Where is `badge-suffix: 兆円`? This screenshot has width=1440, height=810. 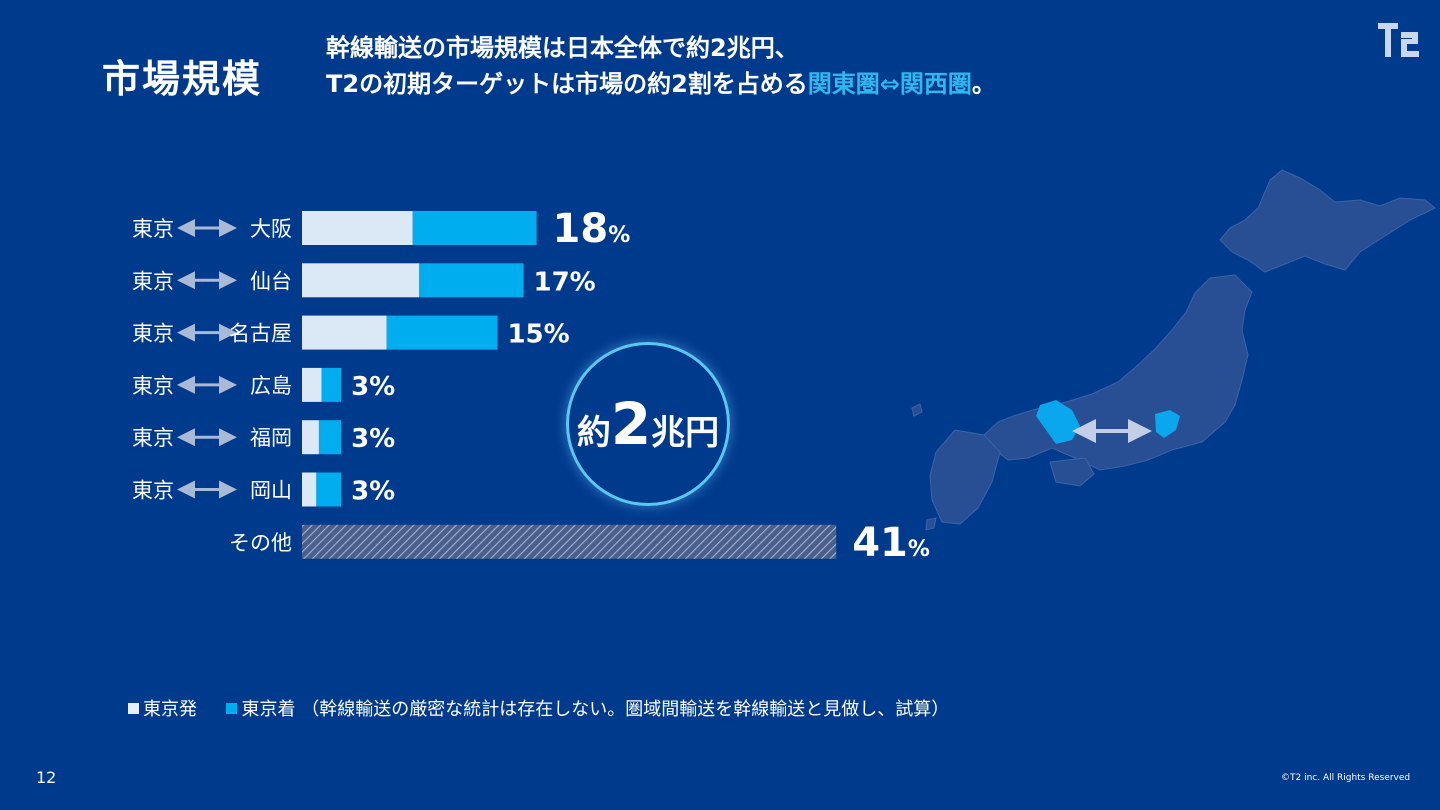 badge-suffix: 兆円 is located at coordinates (685, 433).